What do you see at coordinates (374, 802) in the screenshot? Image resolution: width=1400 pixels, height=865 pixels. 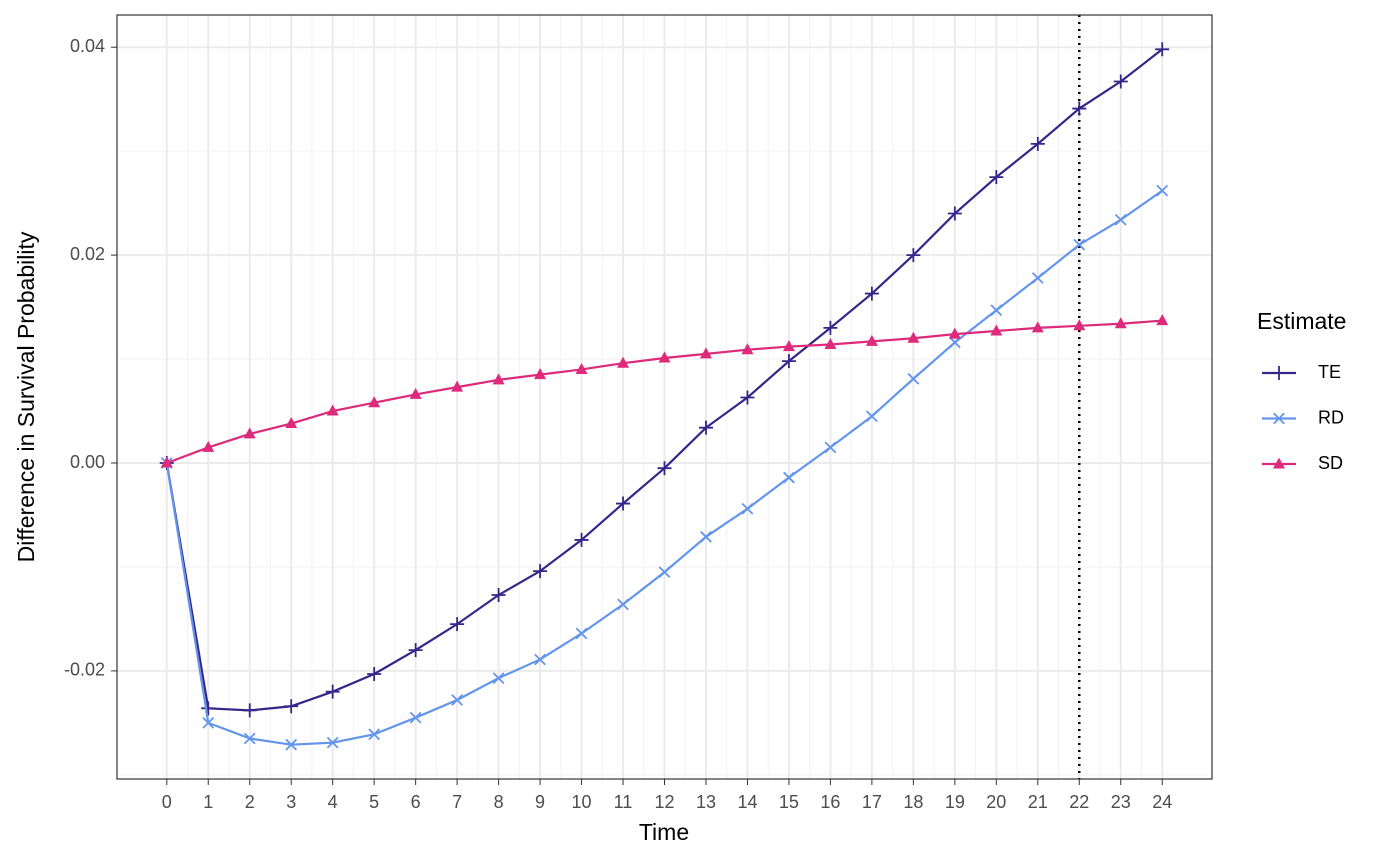 I see `x-tick-label: 5` at bounding box center [374, 802].